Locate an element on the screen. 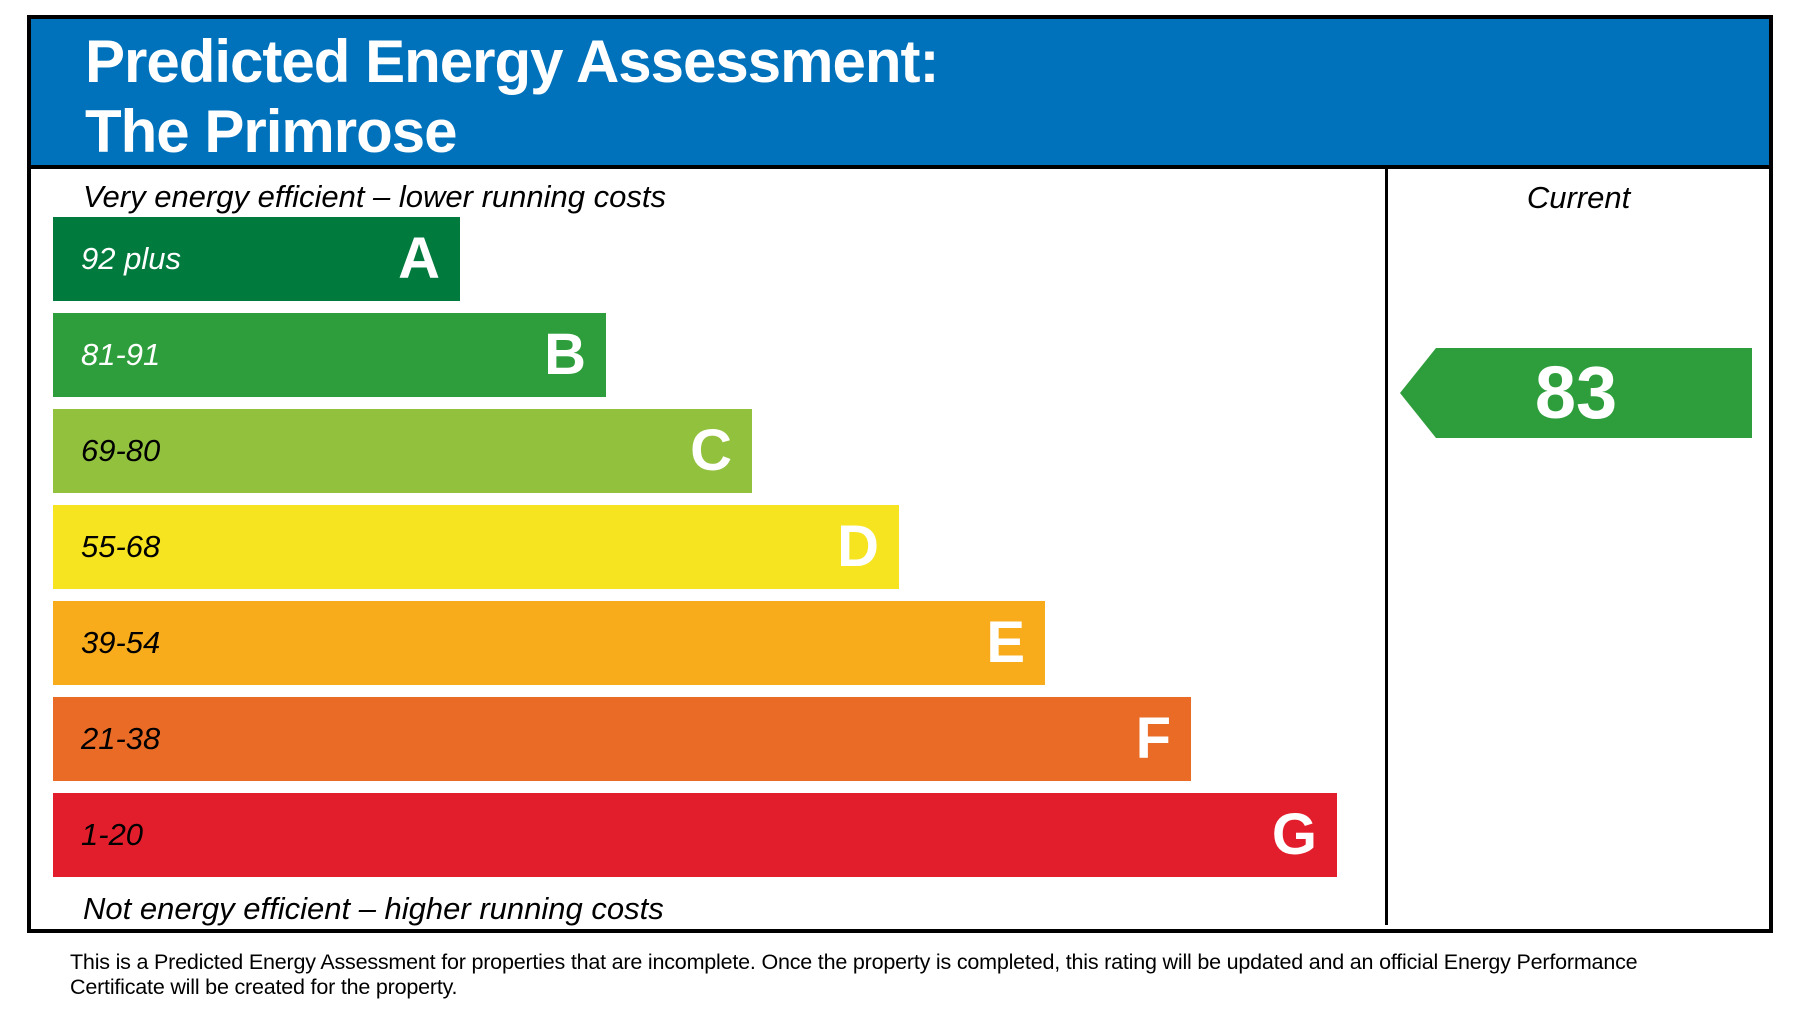 The width and height of the screenshot is (1800, 1012). current-rating-value: 83 is located at coordinates (1576, 392).